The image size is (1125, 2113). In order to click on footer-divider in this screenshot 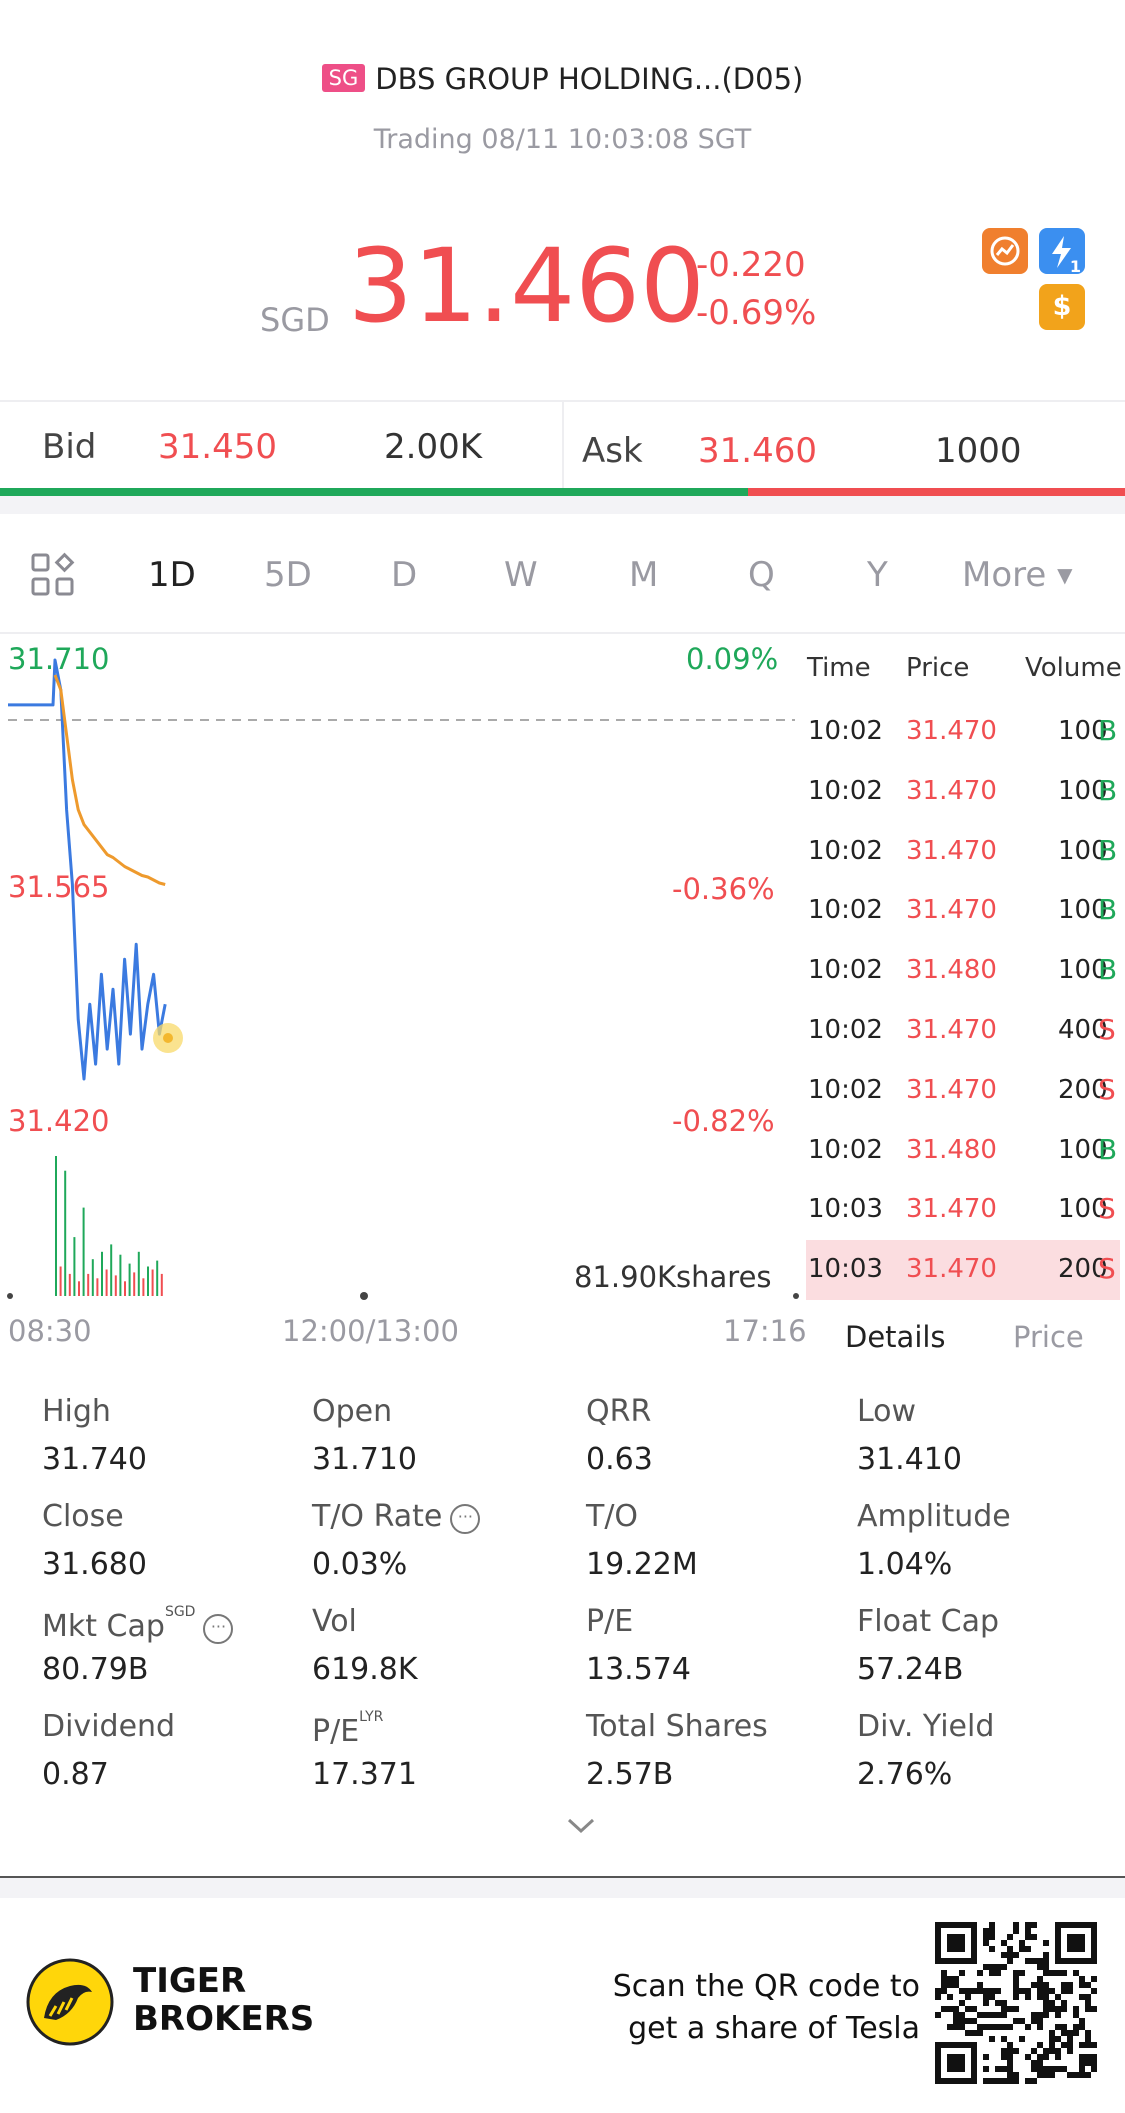, I will do `click(562, 1877)`.